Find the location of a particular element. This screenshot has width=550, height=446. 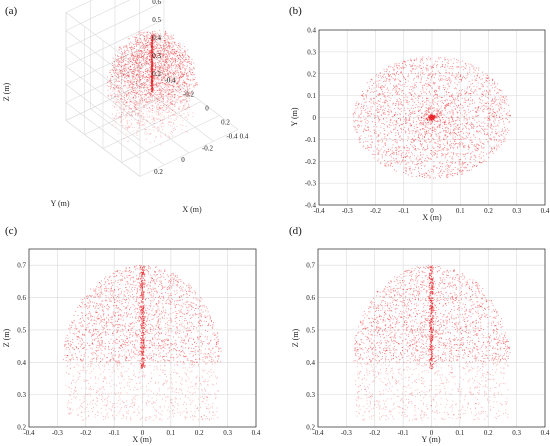

point-cloud-3d is located at coordinates (152, 87).